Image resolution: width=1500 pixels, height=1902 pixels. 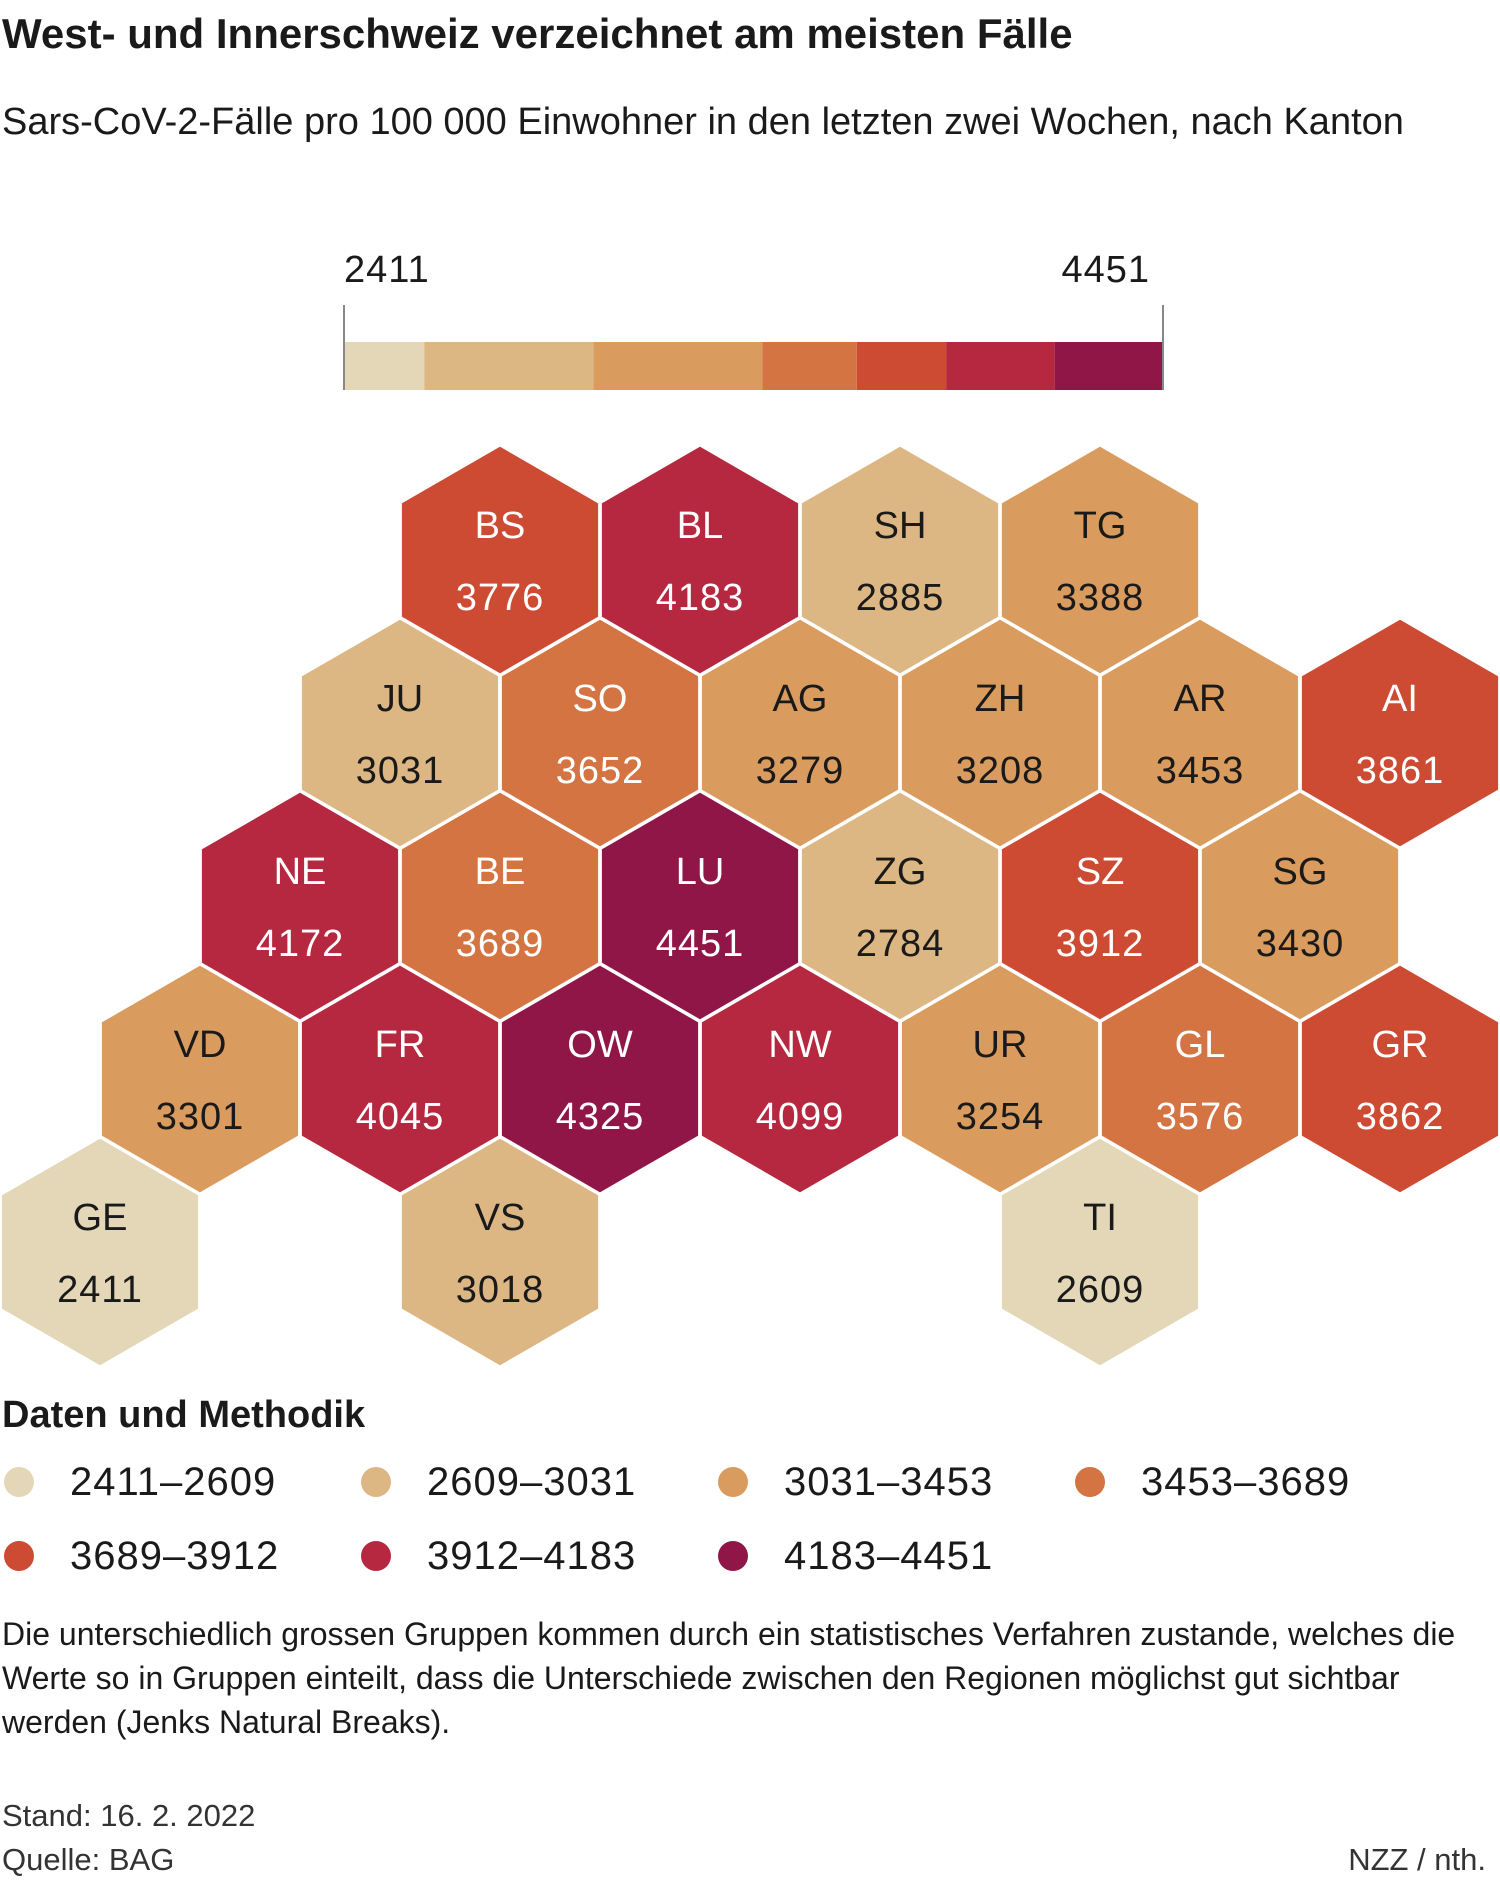 I want to click on legend-item: 2411–2609, so click(x=138, y=1482).